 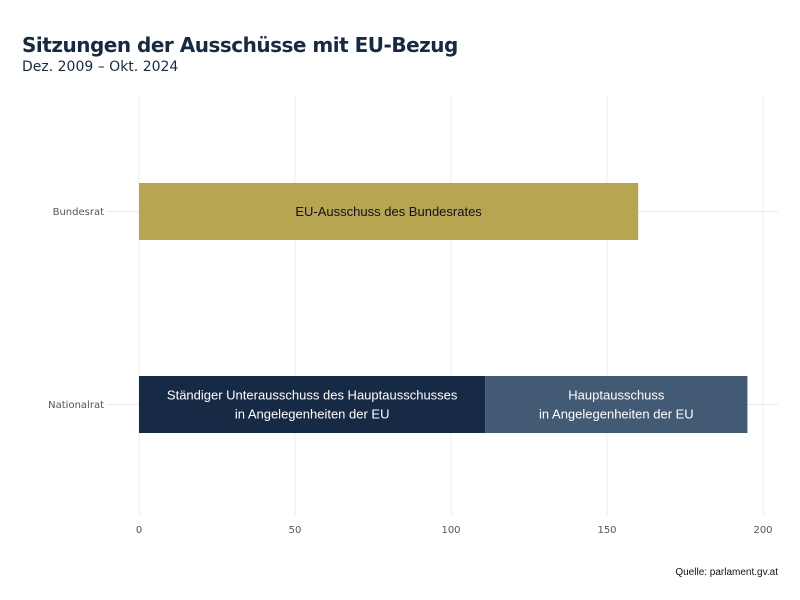 What do you see at coordinates (450, 530) in the screenshot?
I see `x-tick-label: 100` at bounding box center [450, 530].